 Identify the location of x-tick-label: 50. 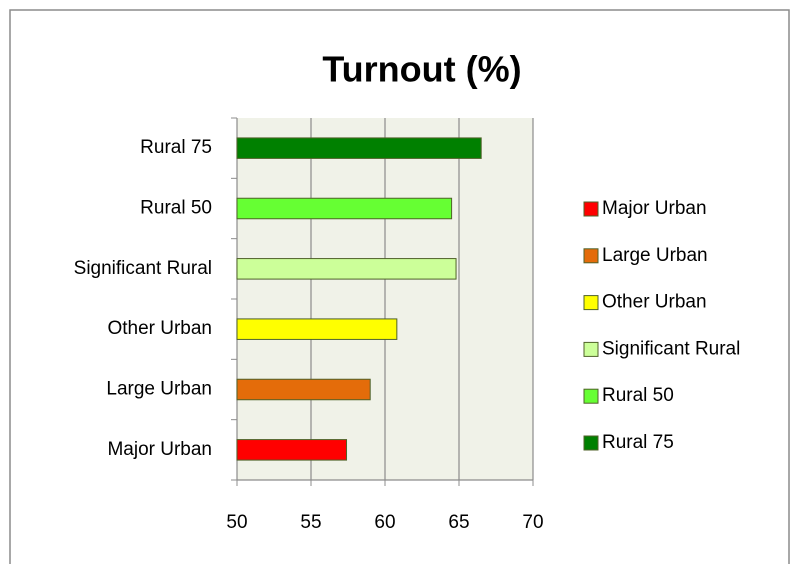
(236, 522).